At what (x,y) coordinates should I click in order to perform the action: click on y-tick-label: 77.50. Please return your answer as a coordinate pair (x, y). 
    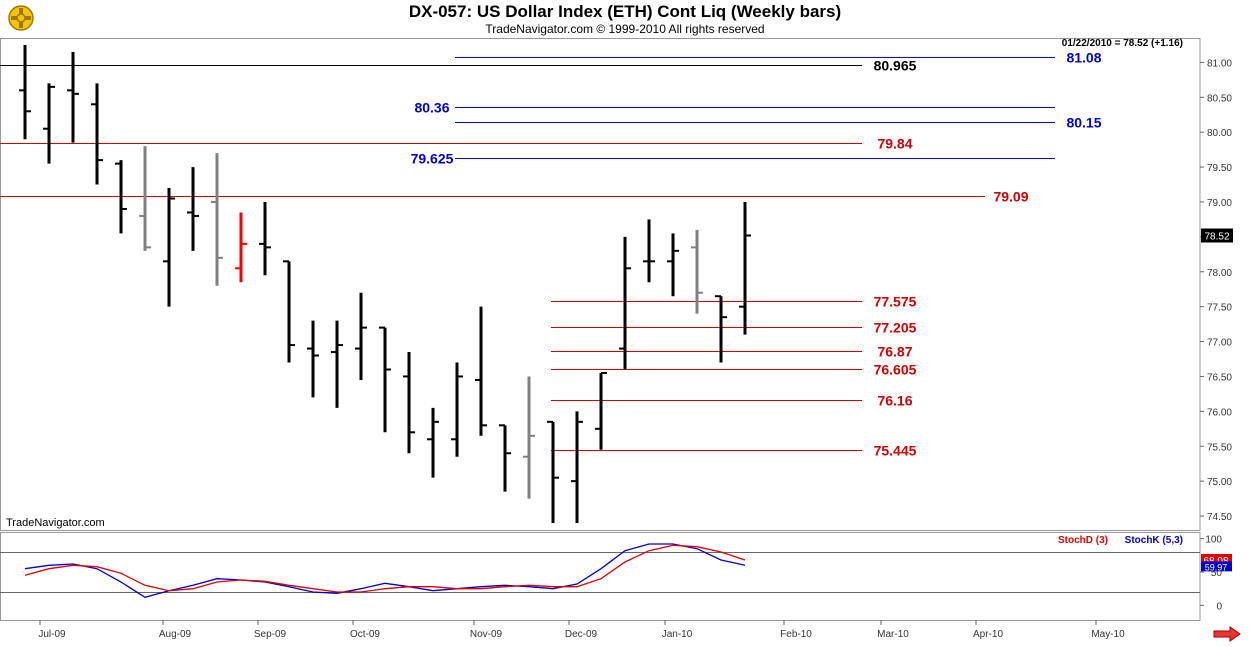
    Looking at the image, I should click on (1219, 308).